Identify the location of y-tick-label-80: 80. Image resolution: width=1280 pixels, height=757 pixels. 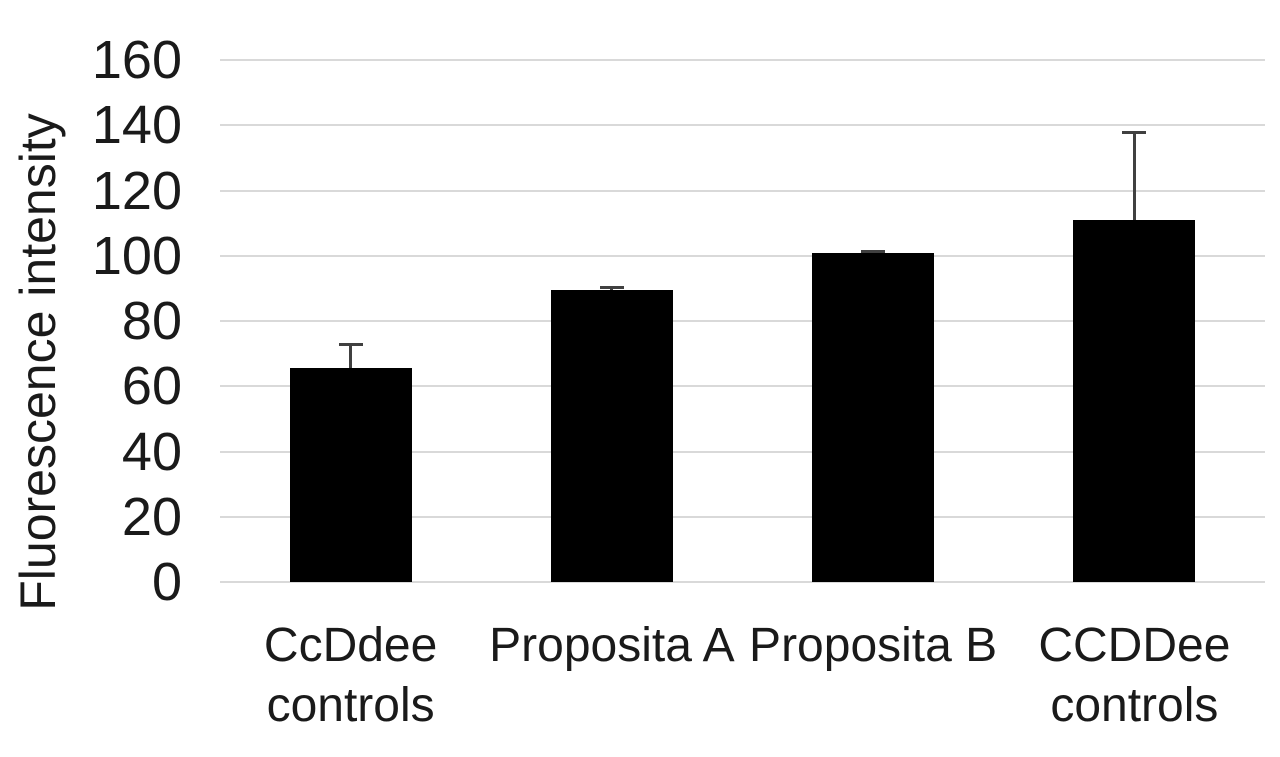
(151, 321).